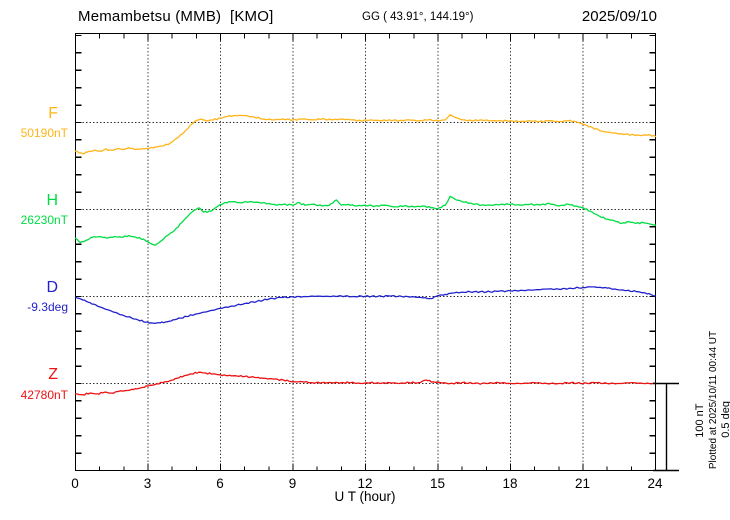 Image resolution: width=730 pixels, height=520 pixels. Describe the element at coordinates (53, 113) in the screenshot. I see `channel-label-F: F` at that location.